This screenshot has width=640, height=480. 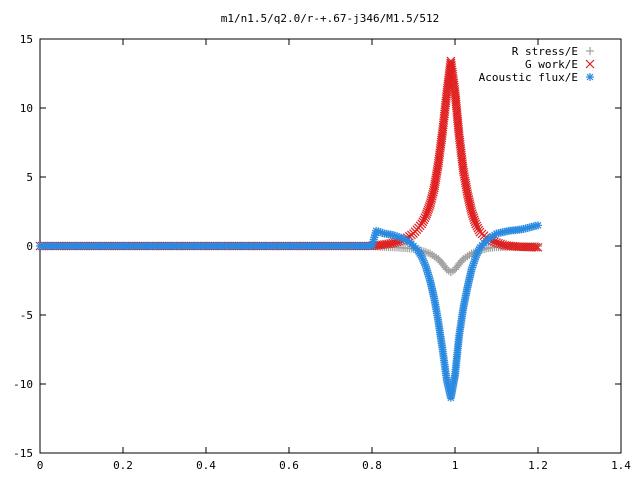 I want to click on x-tick-label: 0.2, so click(x=123, y=465).